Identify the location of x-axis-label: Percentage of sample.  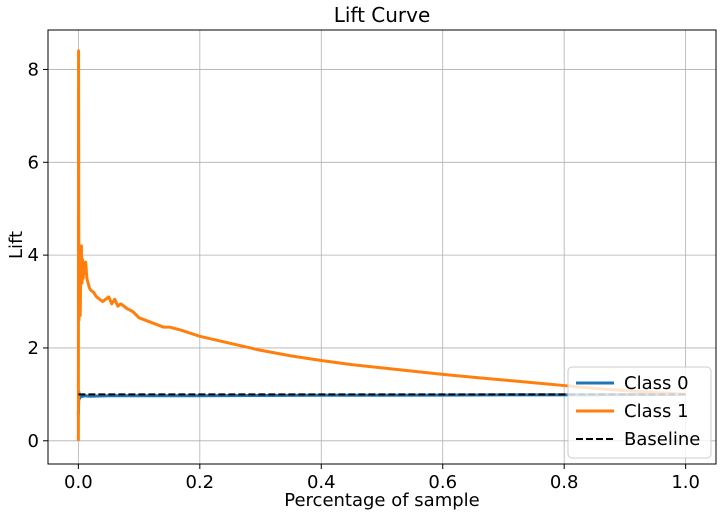
(382, 500).